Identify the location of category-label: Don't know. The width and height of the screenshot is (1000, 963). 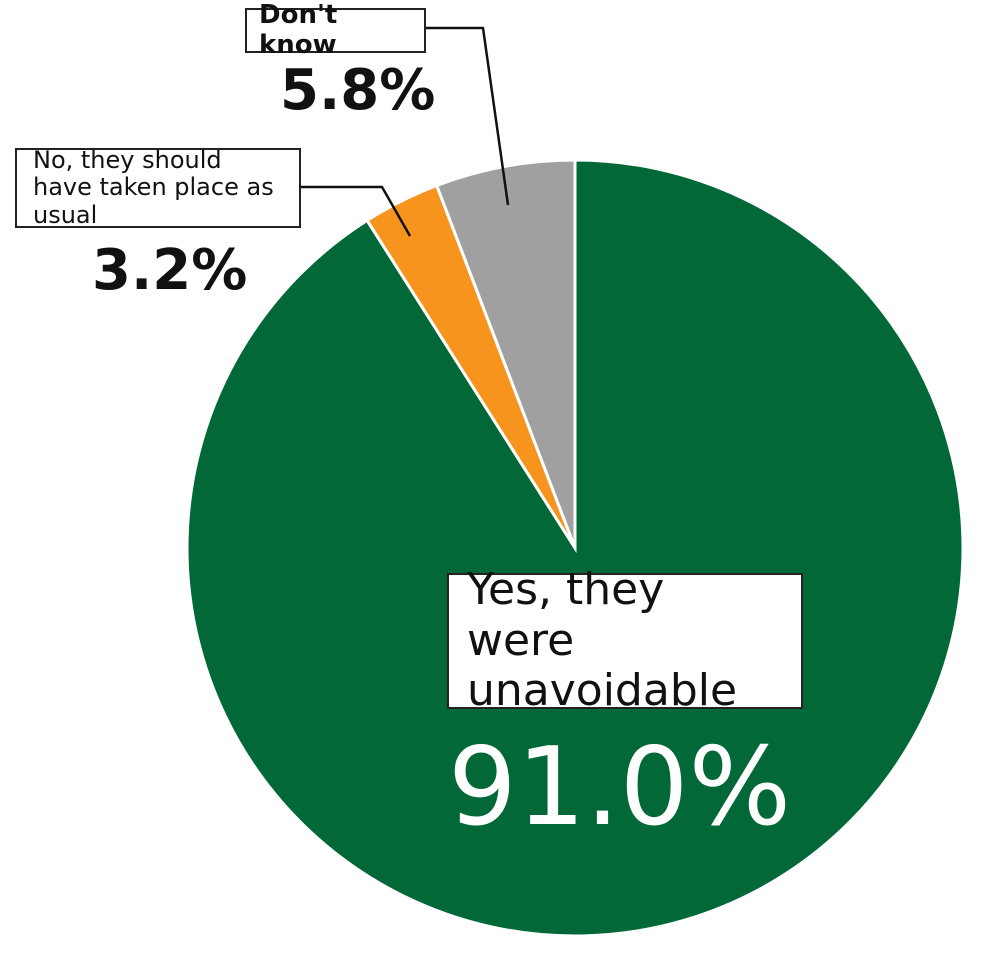
(335, 29).